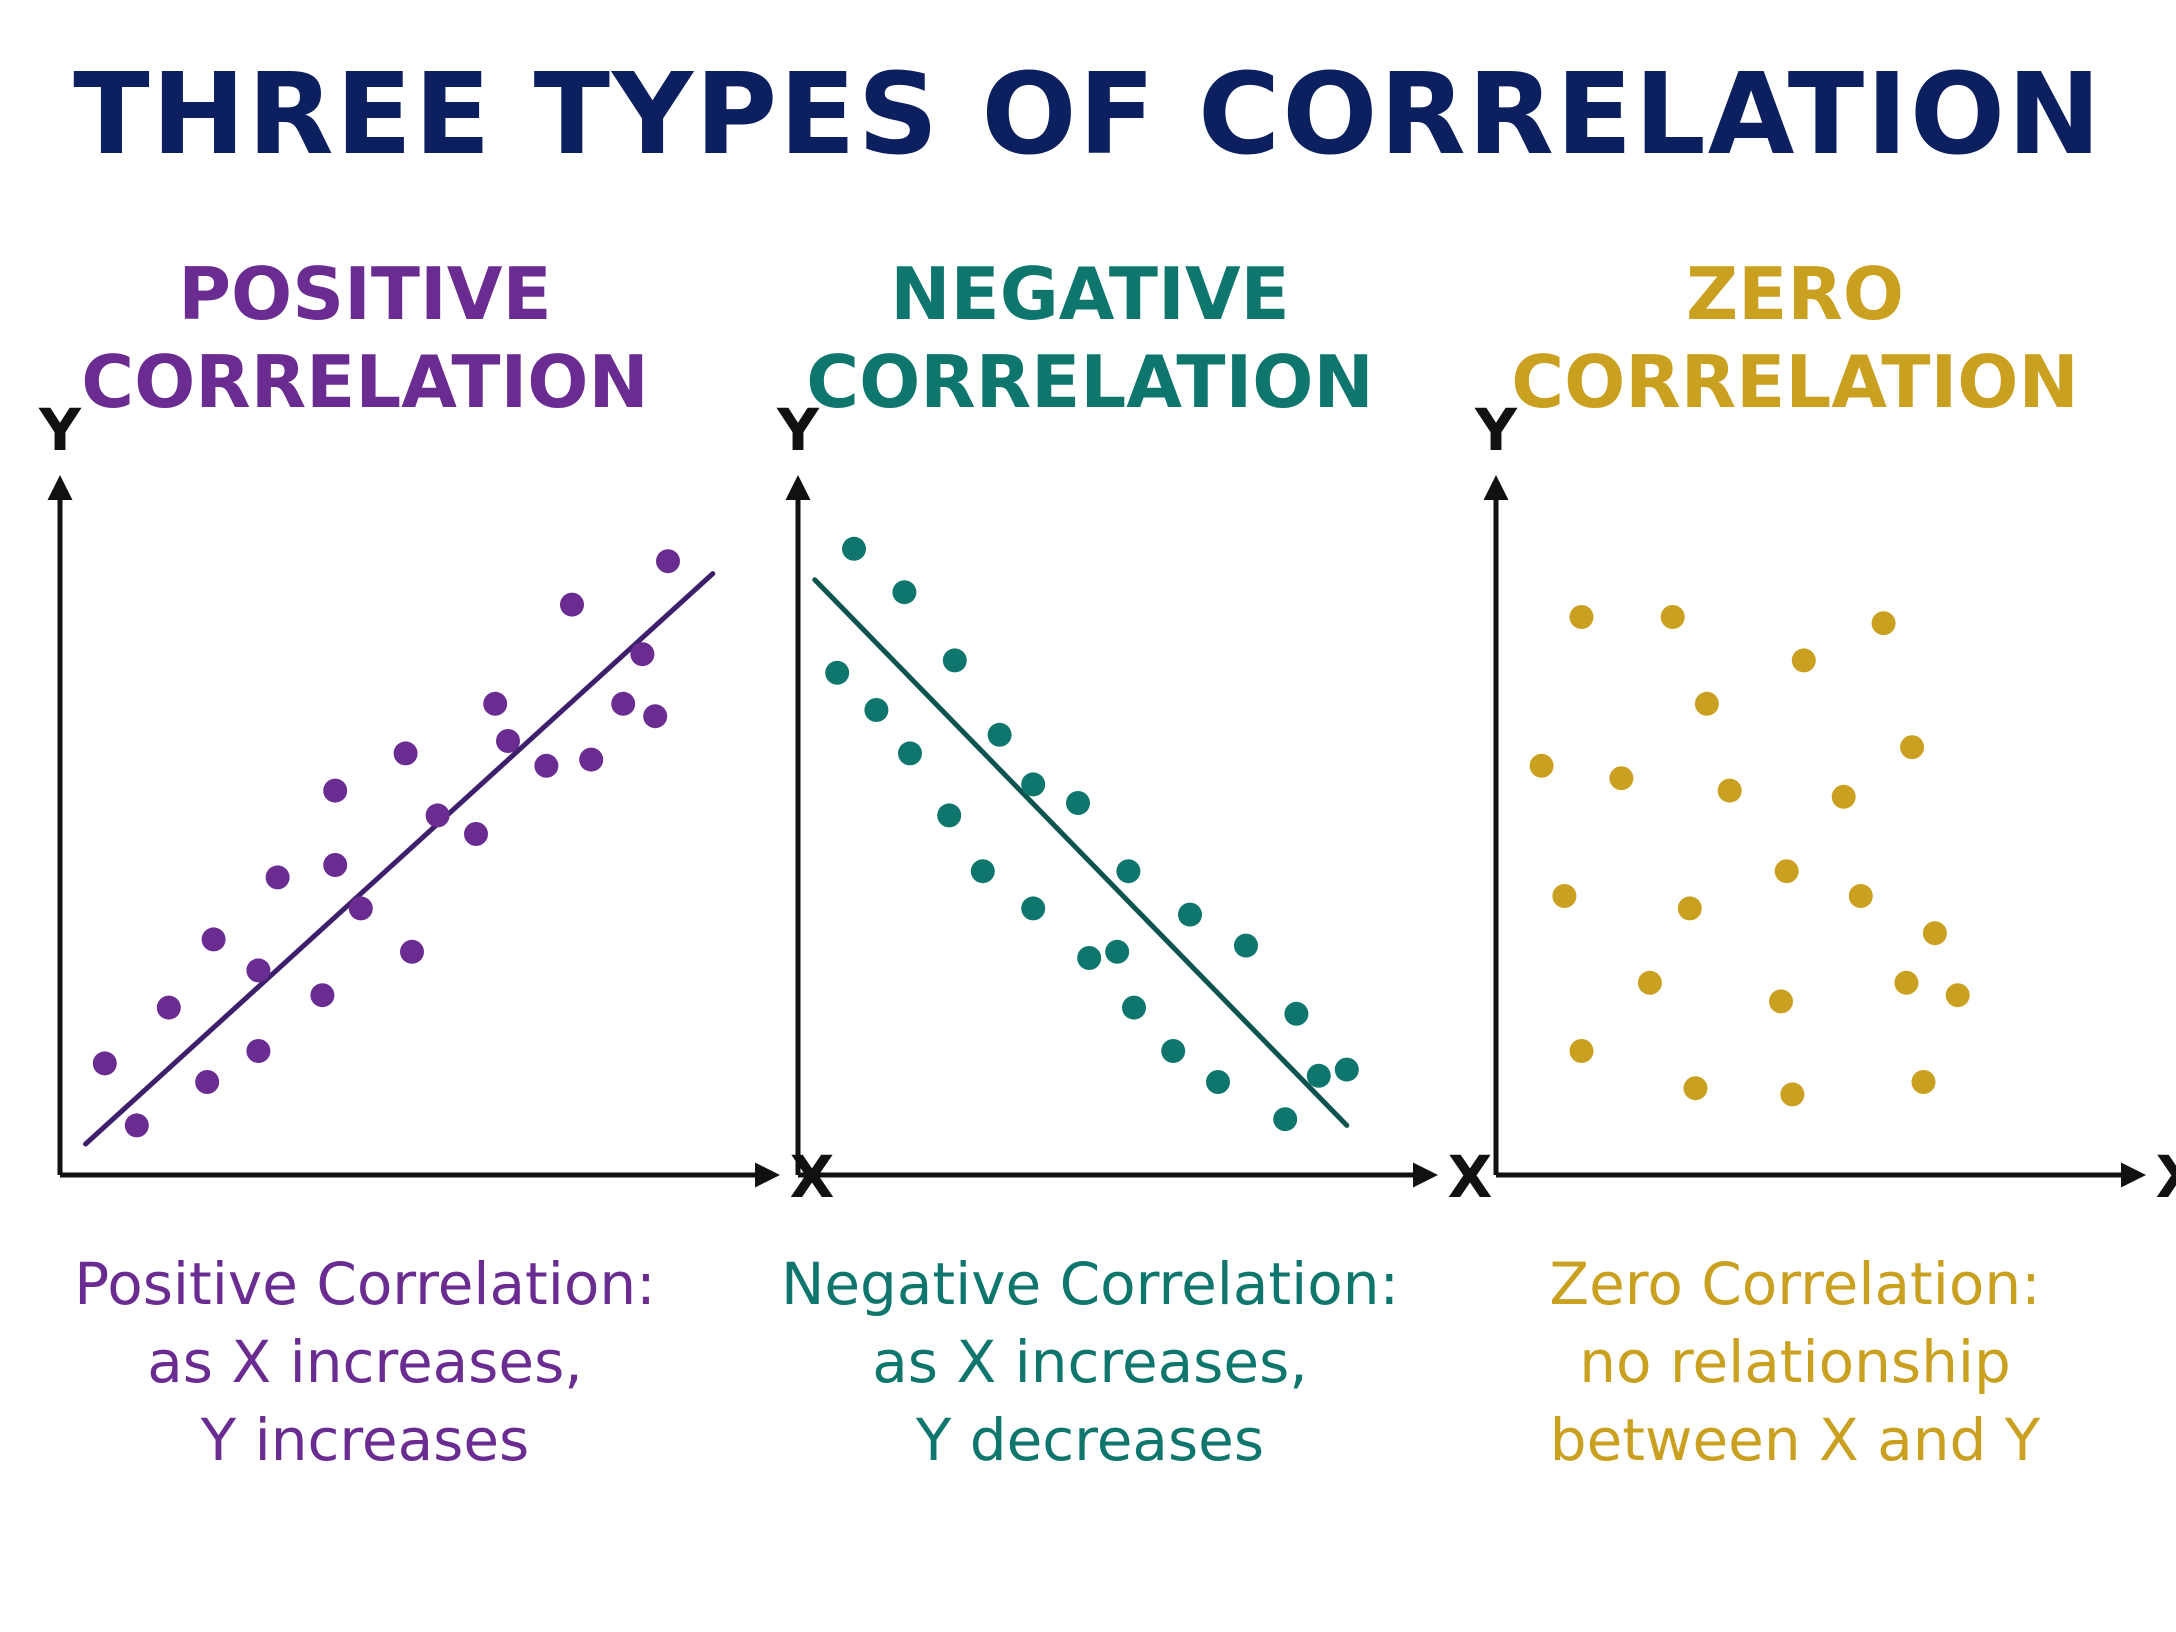  Describe the element at coordinates (1090, 1440) in the screenshot. I see `caption-line3: Y decreases` at that location.